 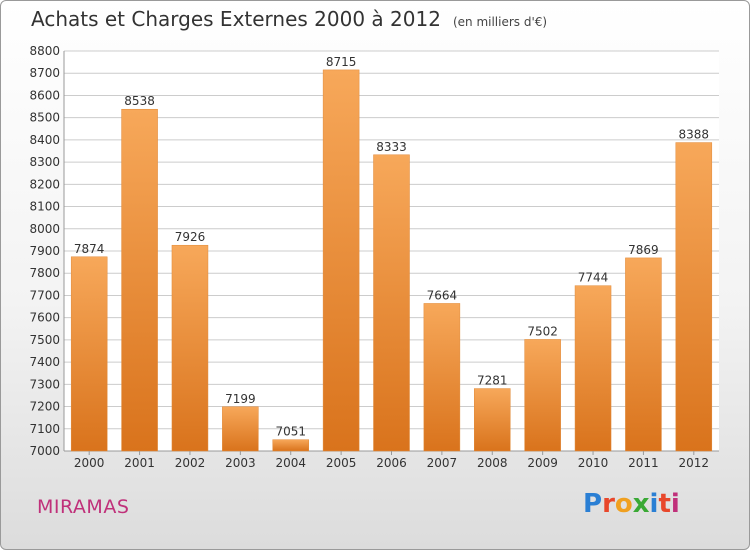 What do you see at coordinates (83, 507) in the screenshot?
I see `city-name: MIRAMAS` at bounding box center [83, 507].